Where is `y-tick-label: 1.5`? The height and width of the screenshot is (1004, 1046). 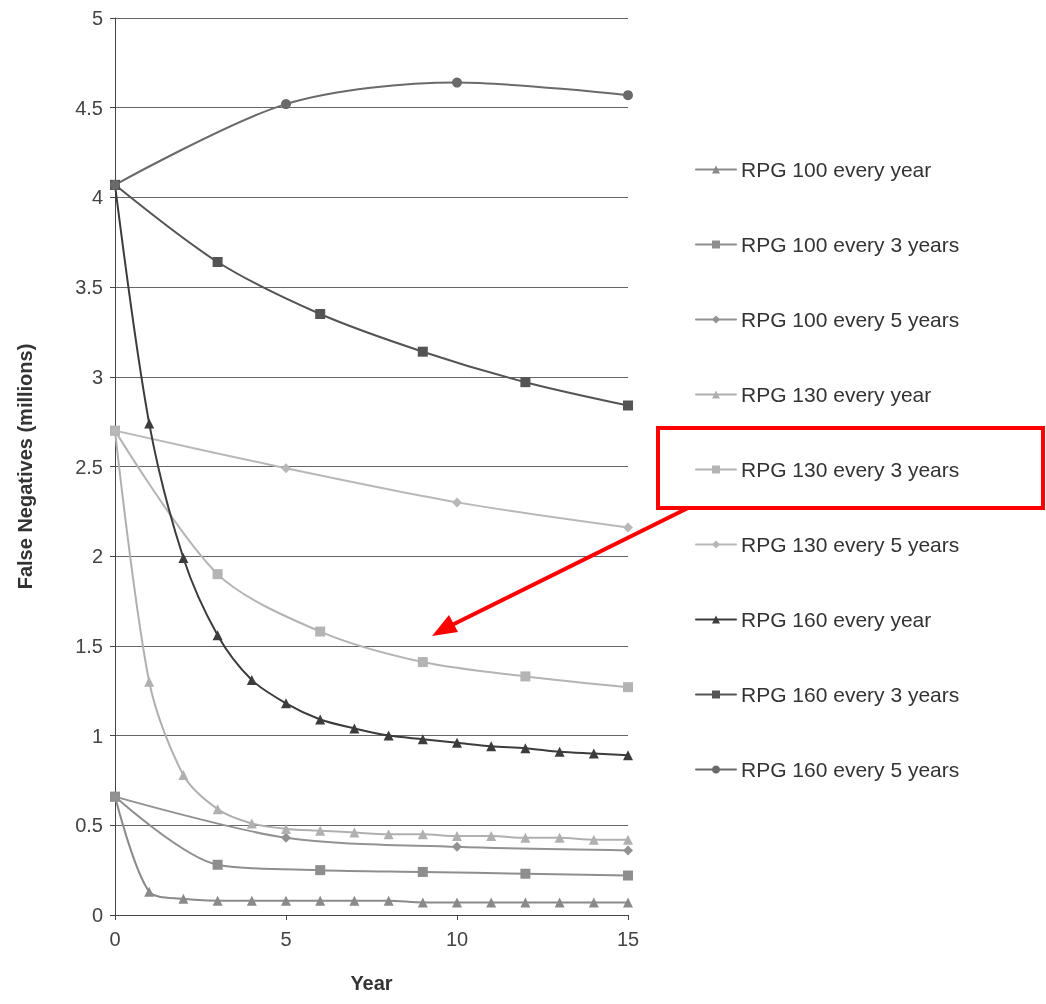 y-tick-label: 1.5 is located at coordinates (89, 645).